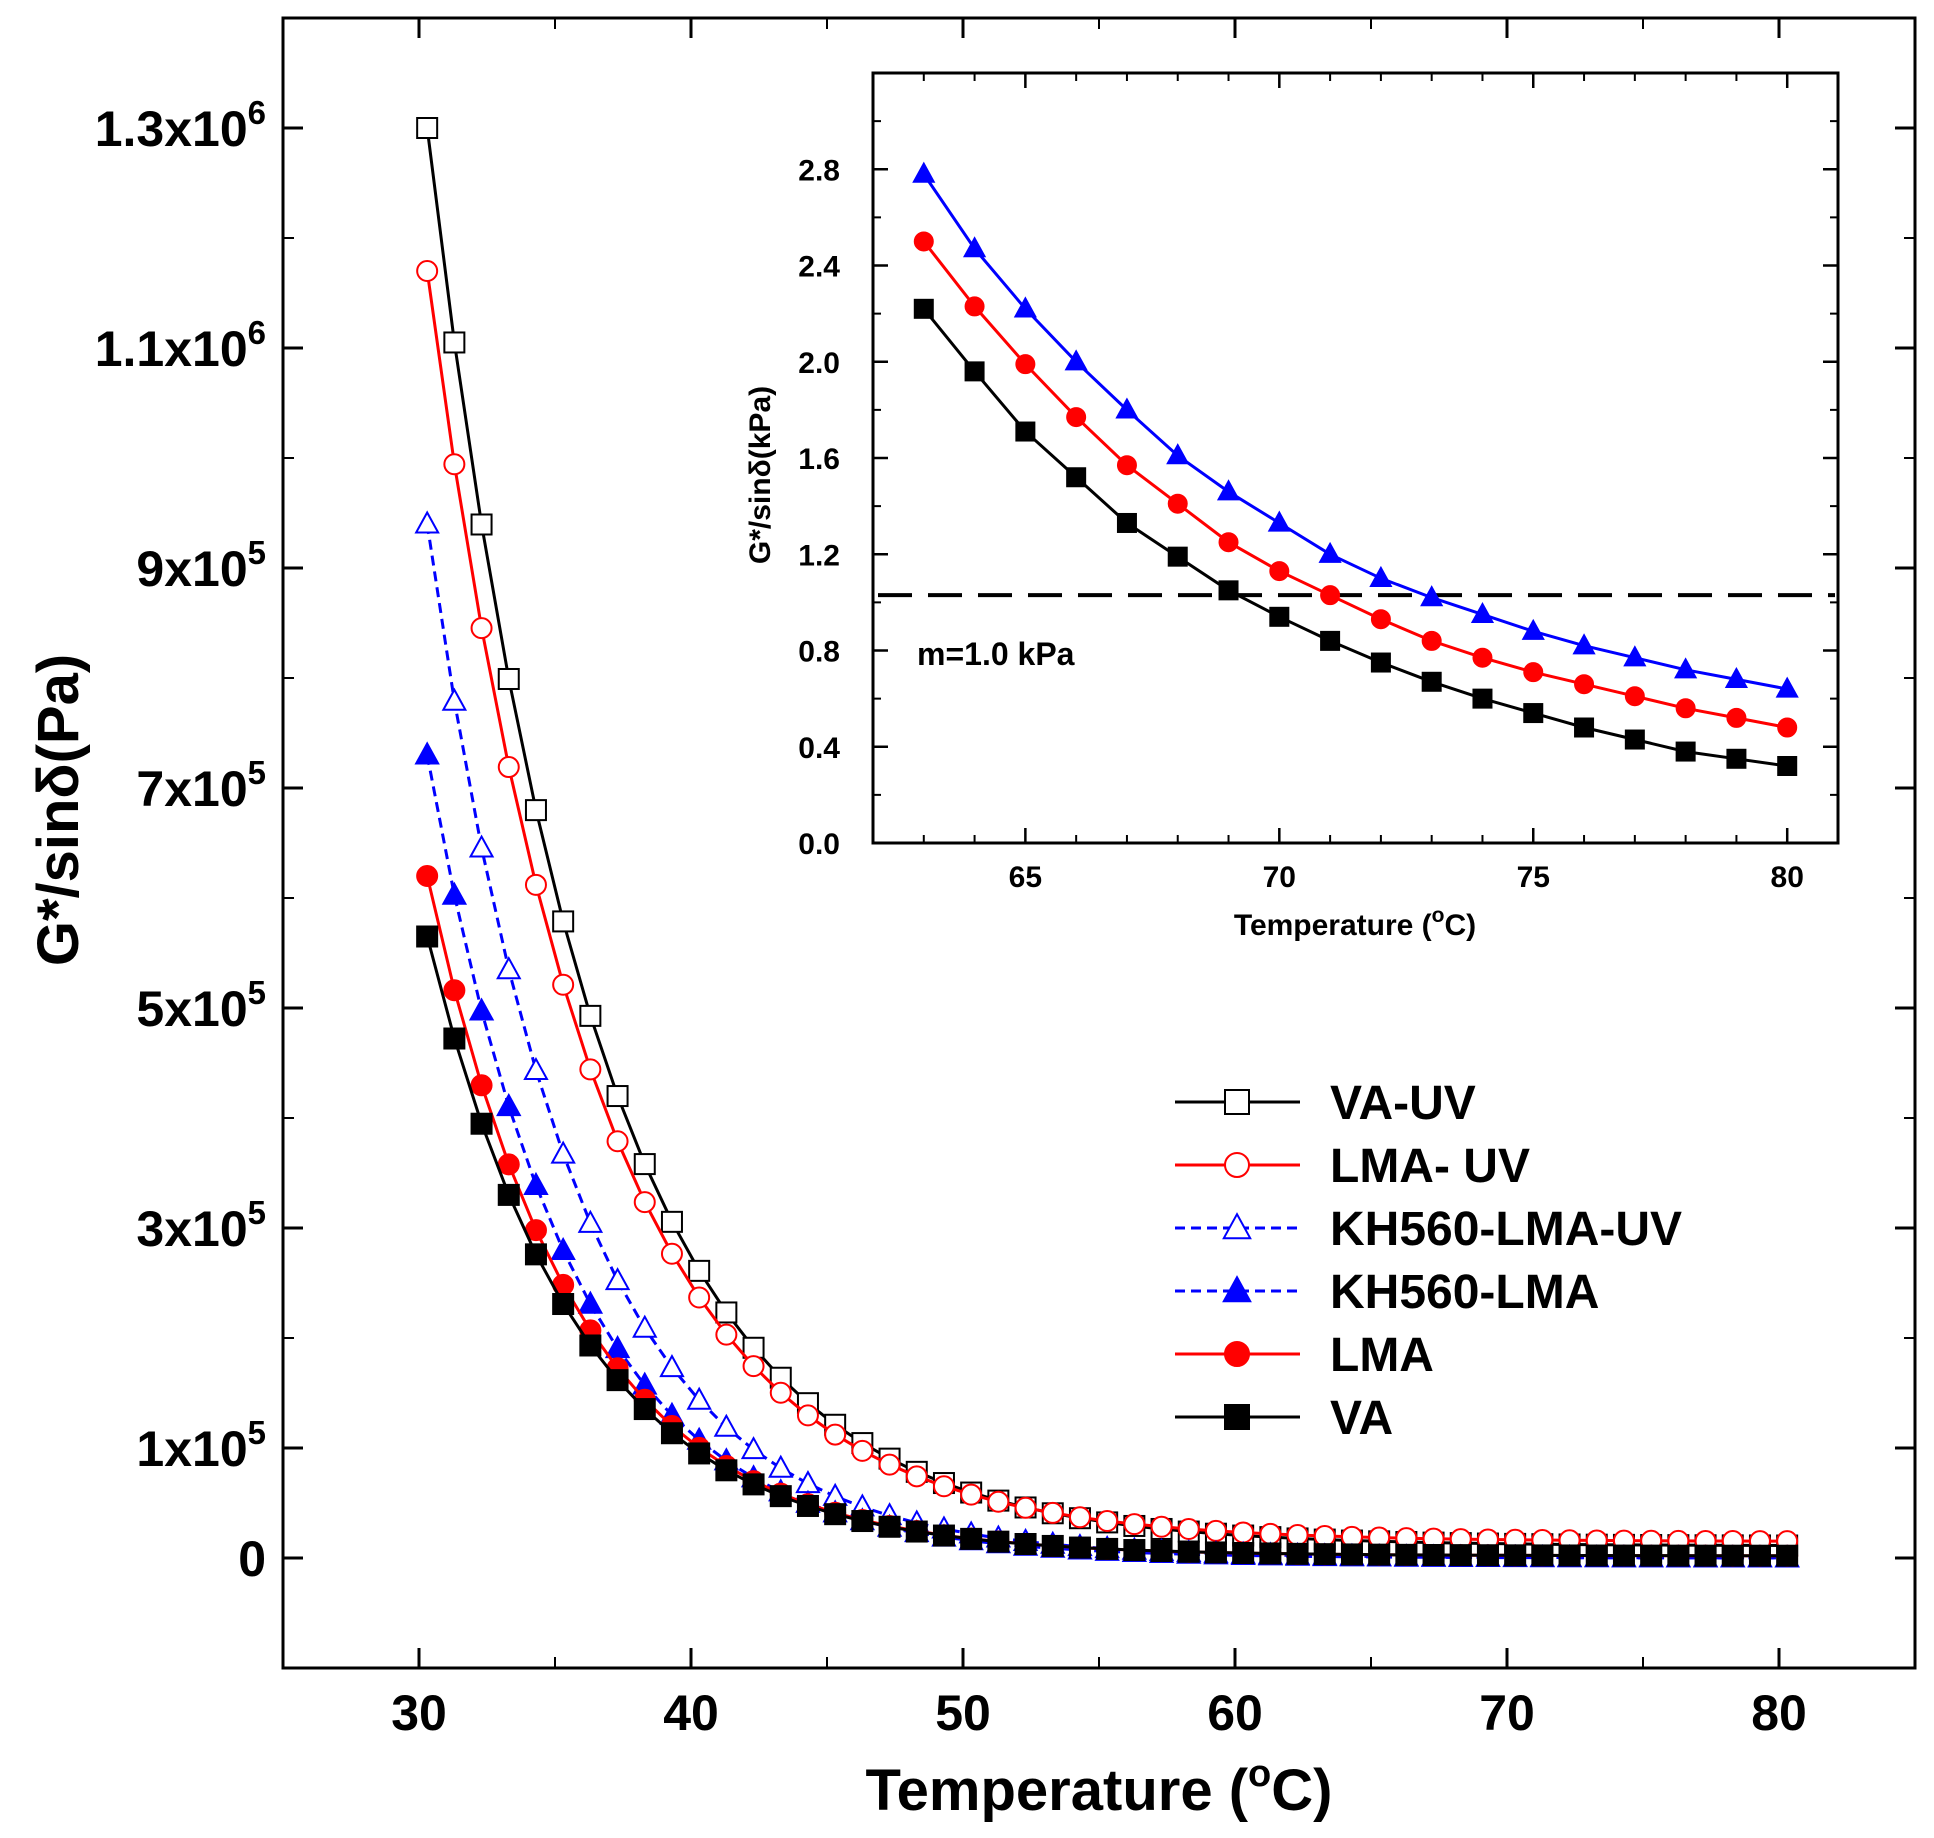 The height and width of the screenshot is (1838, 1934). What do you see at coordinates (201, 785) in the screenshot?
I see `y-tick-label: 7x10⁵` at bounding box center [201, 785].